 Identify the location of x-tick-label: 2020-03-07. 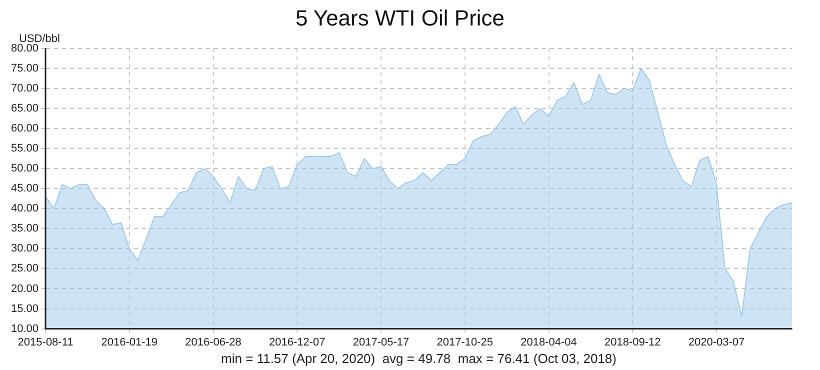
(716, 342).